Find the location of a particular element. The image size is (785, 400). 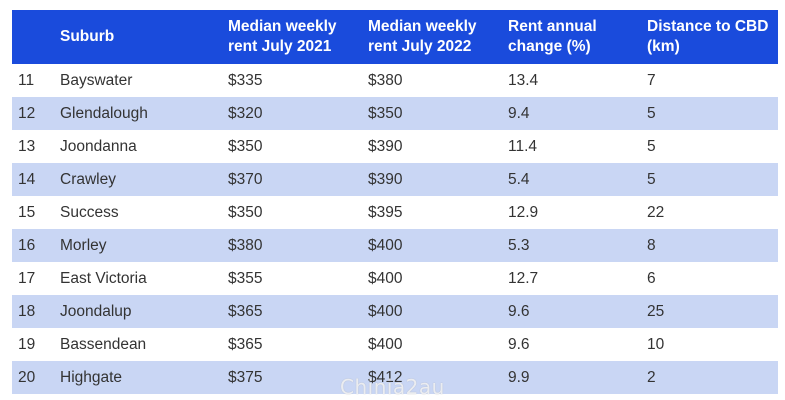

table-row: 19 Bassendean $365 $400 9.6 10 is located at coordinates (395, 344).